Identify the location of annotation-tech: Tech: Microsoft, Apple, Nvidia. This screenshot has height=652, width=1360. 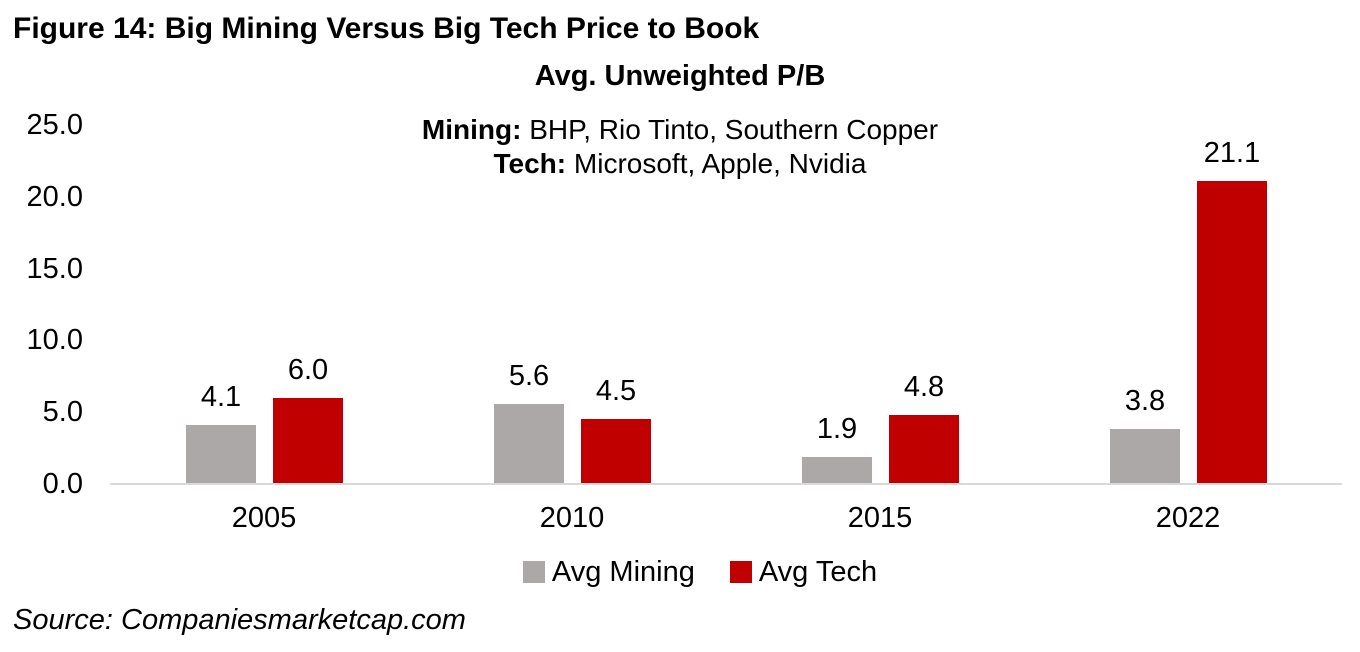
(680, 164).